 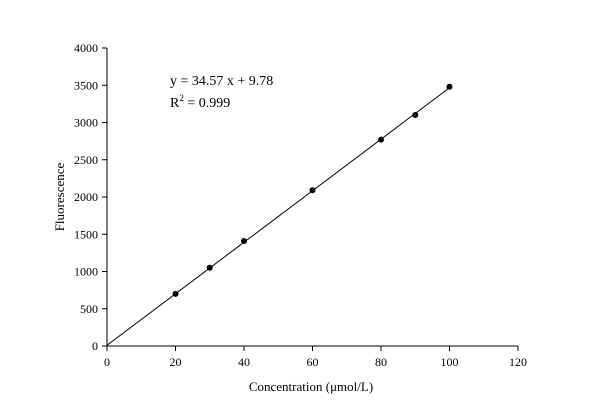 I want to click on y-tick-label: 2000, so click(x=86, y=197).